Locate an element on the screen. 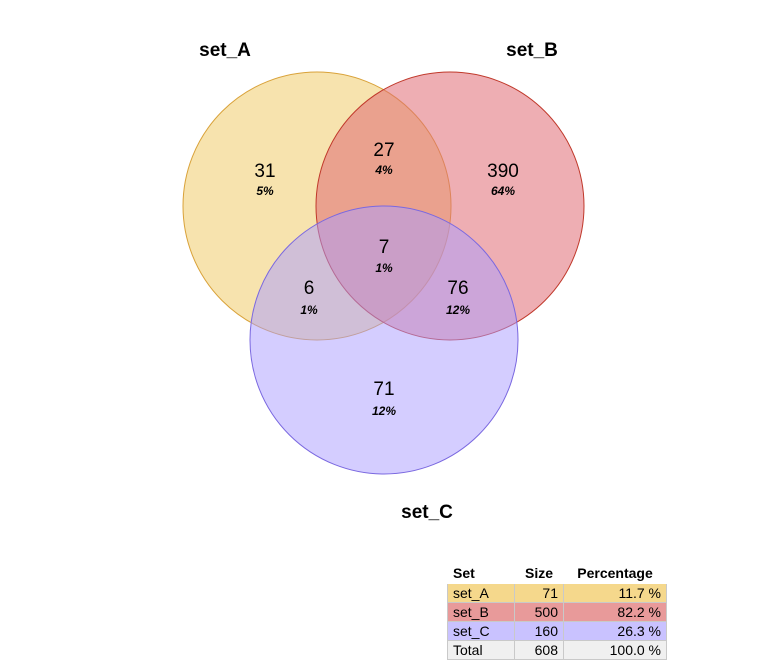 Image resolution: width=768 pixels, height=672 pixels. table-row: set_C 160 26.3 % is located at coordinates (557, 631).